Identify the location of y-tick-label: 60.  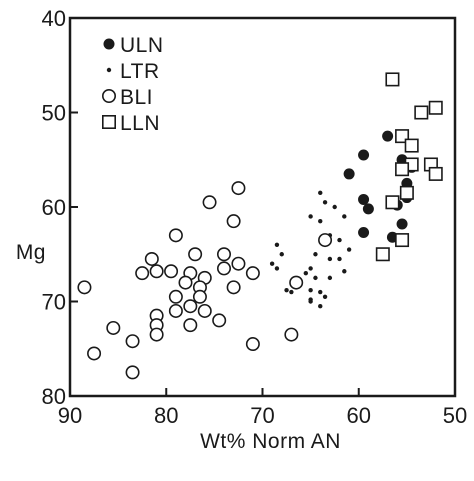
(54, 207).